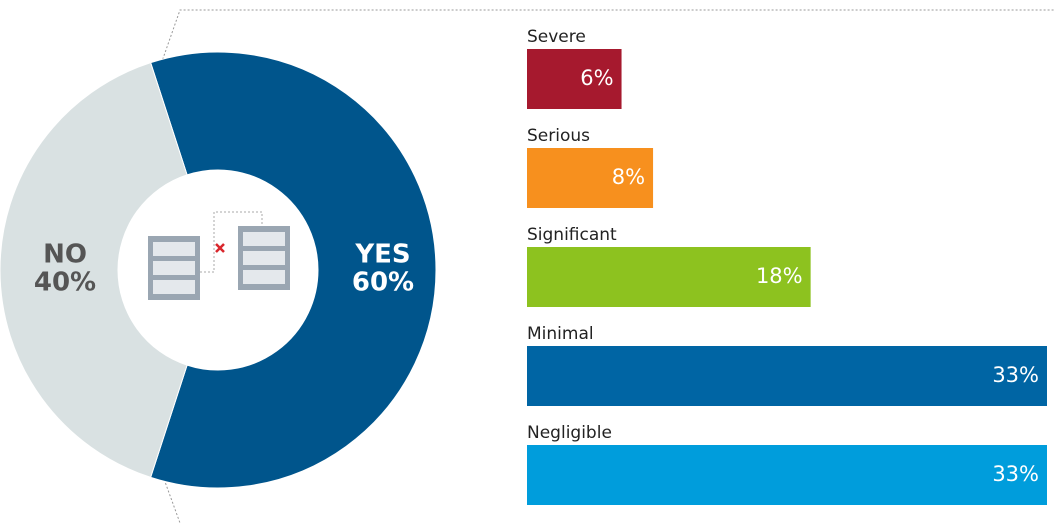 The width and height of the screenshot is (1054, 523). Describe the element at coordinates (220, 248) in the screenshot. I see `error-mark` at that location.